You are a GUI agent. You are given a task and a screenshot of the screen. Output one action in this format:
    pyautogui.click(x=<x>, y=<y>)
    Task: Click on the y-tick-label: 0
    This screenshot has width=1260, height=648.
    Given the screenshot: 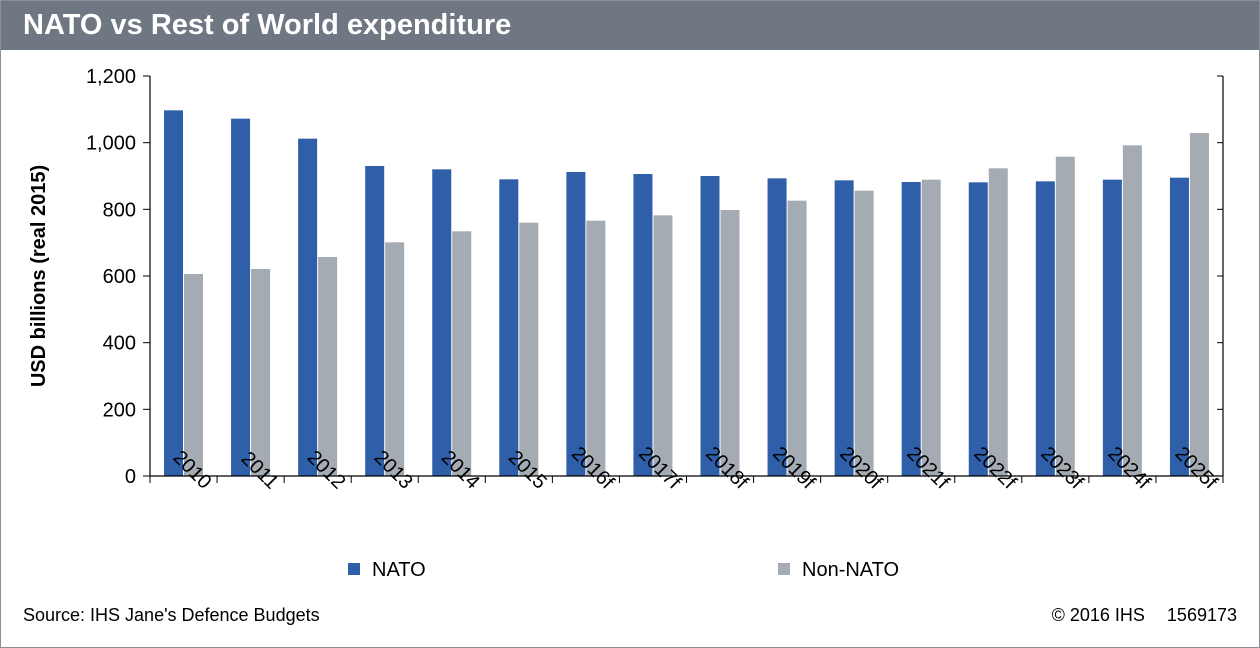 What is the action you would take?
    pyautogui.click(x=130, y=477)
    